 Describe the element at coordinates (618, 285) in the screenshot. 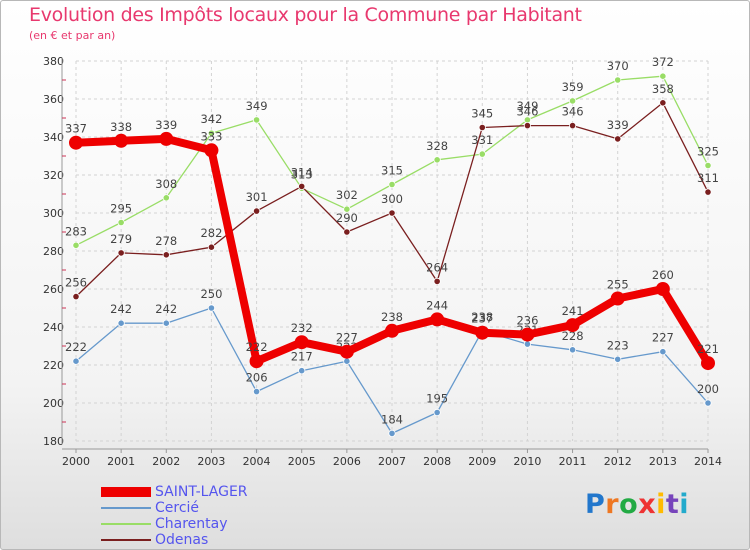

I see `data-label: 255` at that location.